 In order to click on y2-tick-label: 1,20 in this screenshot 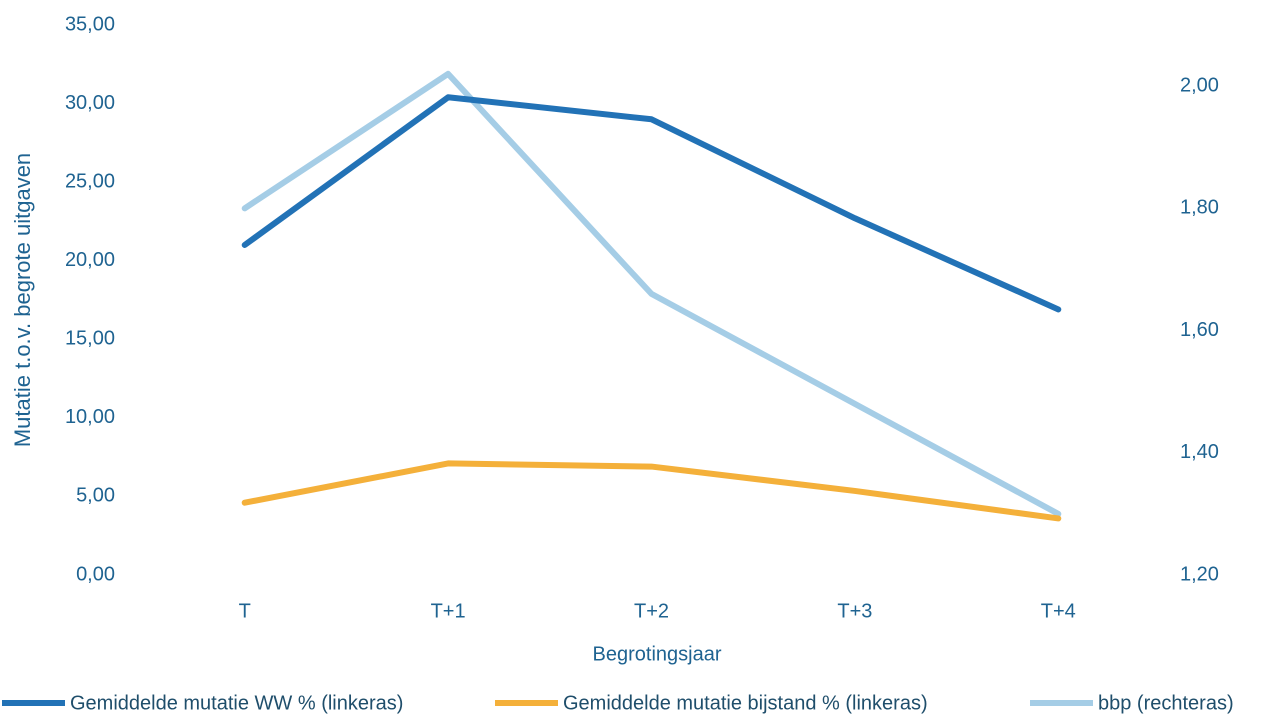, I will do `click(1199, 574)`.